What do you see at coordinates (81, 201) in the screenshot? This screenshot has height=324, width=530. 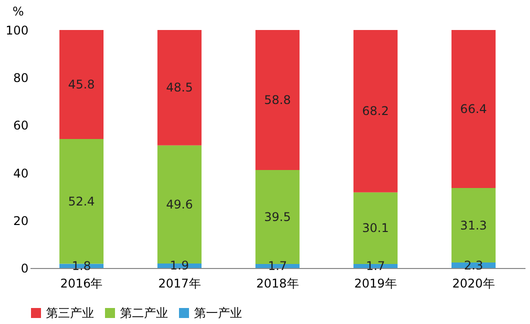 I see `data-label: 52.4` at bounding box center [81, 201].